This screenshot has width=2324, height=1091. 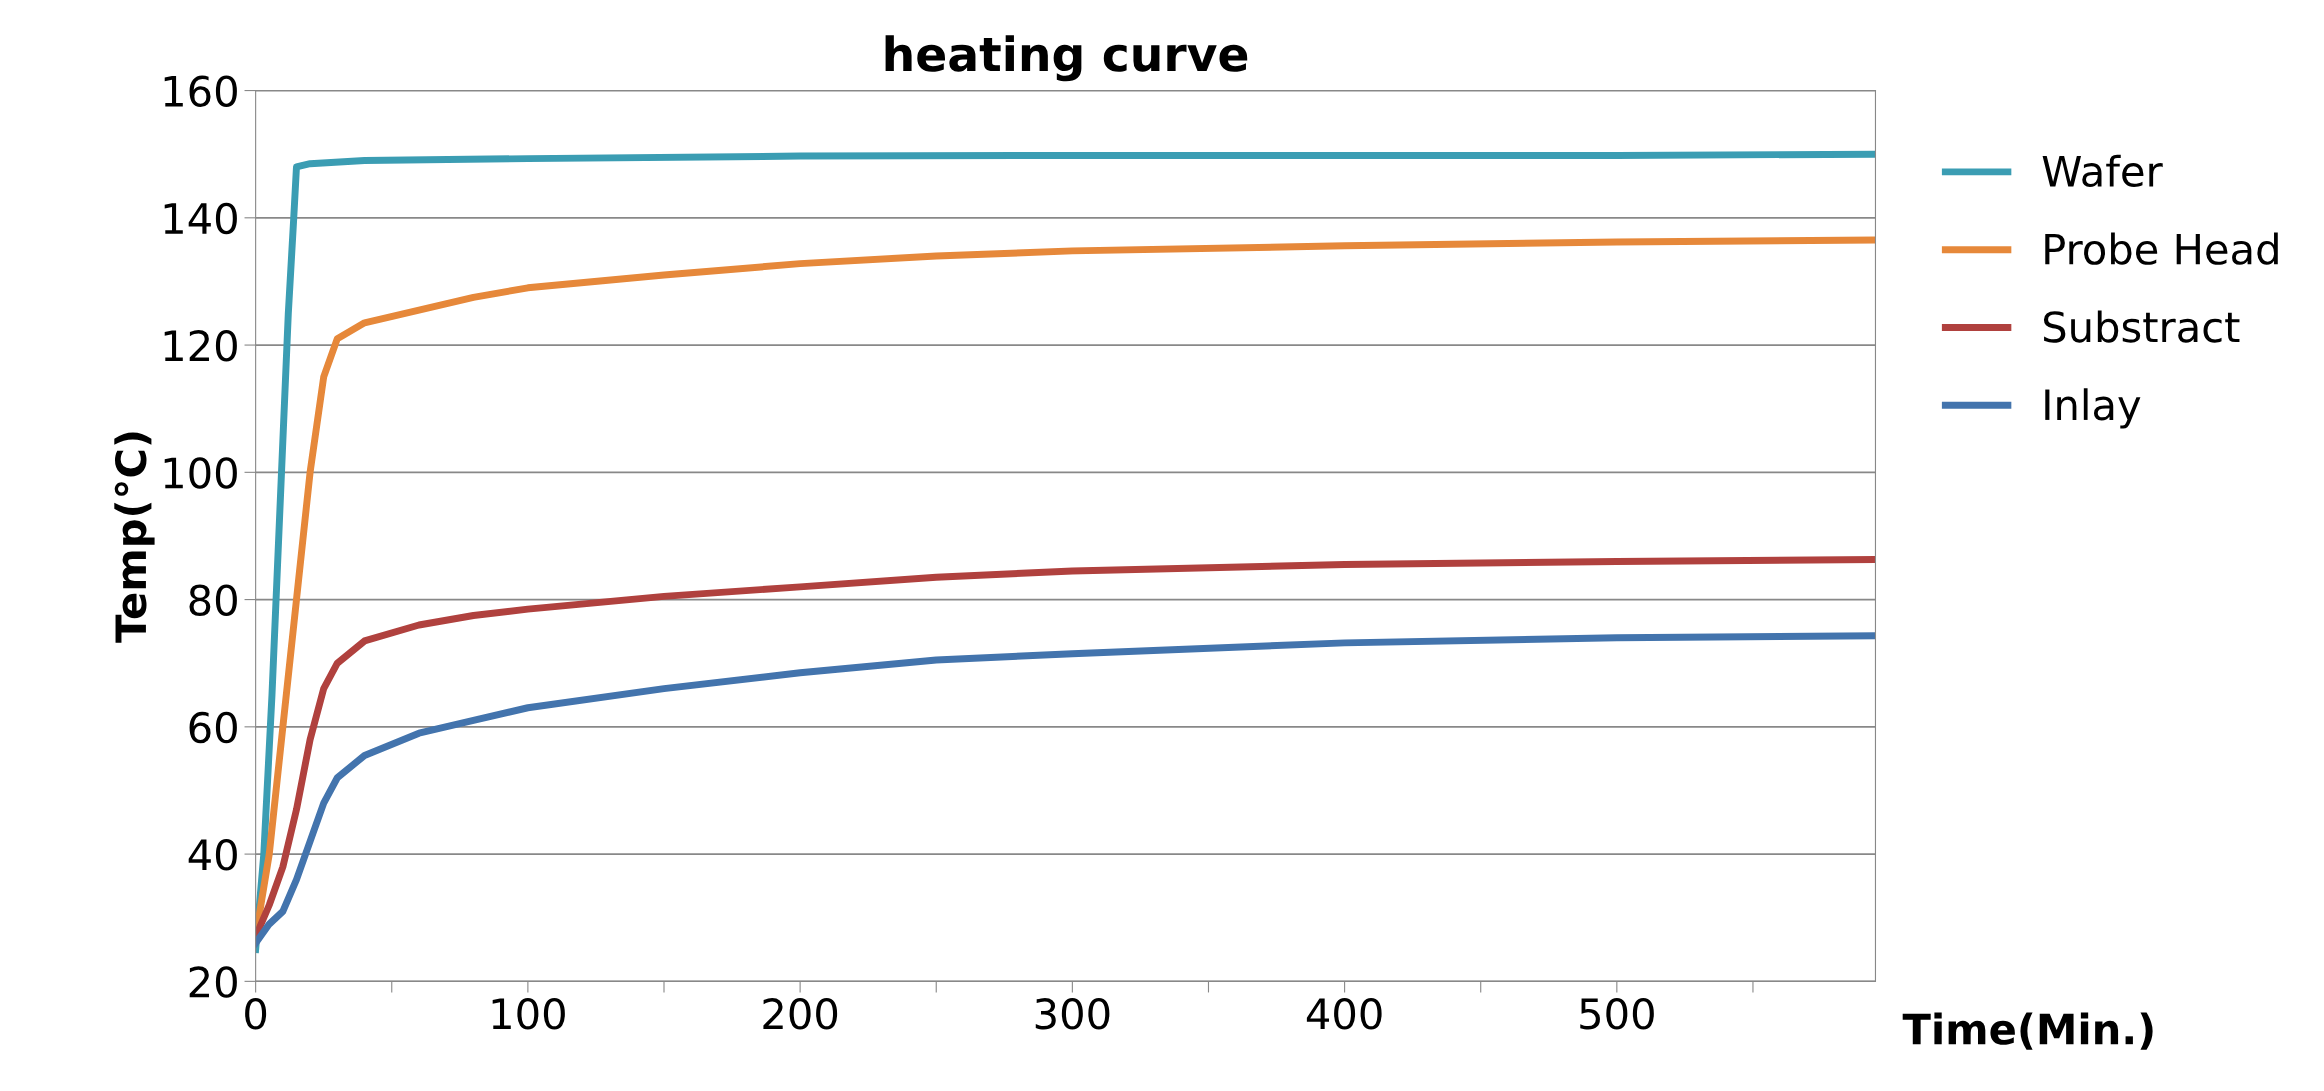 What do you see at coordinates (256, 1014) in the screenshot?
I see `x-tick-label: 0` at bounding box center [256, 1014].